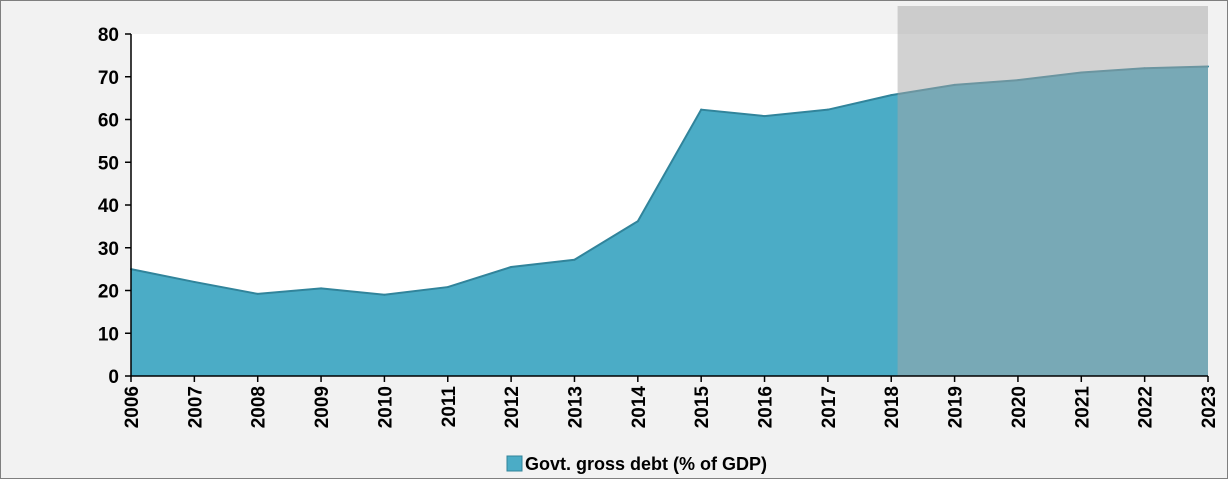 This screenshot has height=479, width=1228. I want to click on x-tick-label-2010: 2010, so click(385, 407).